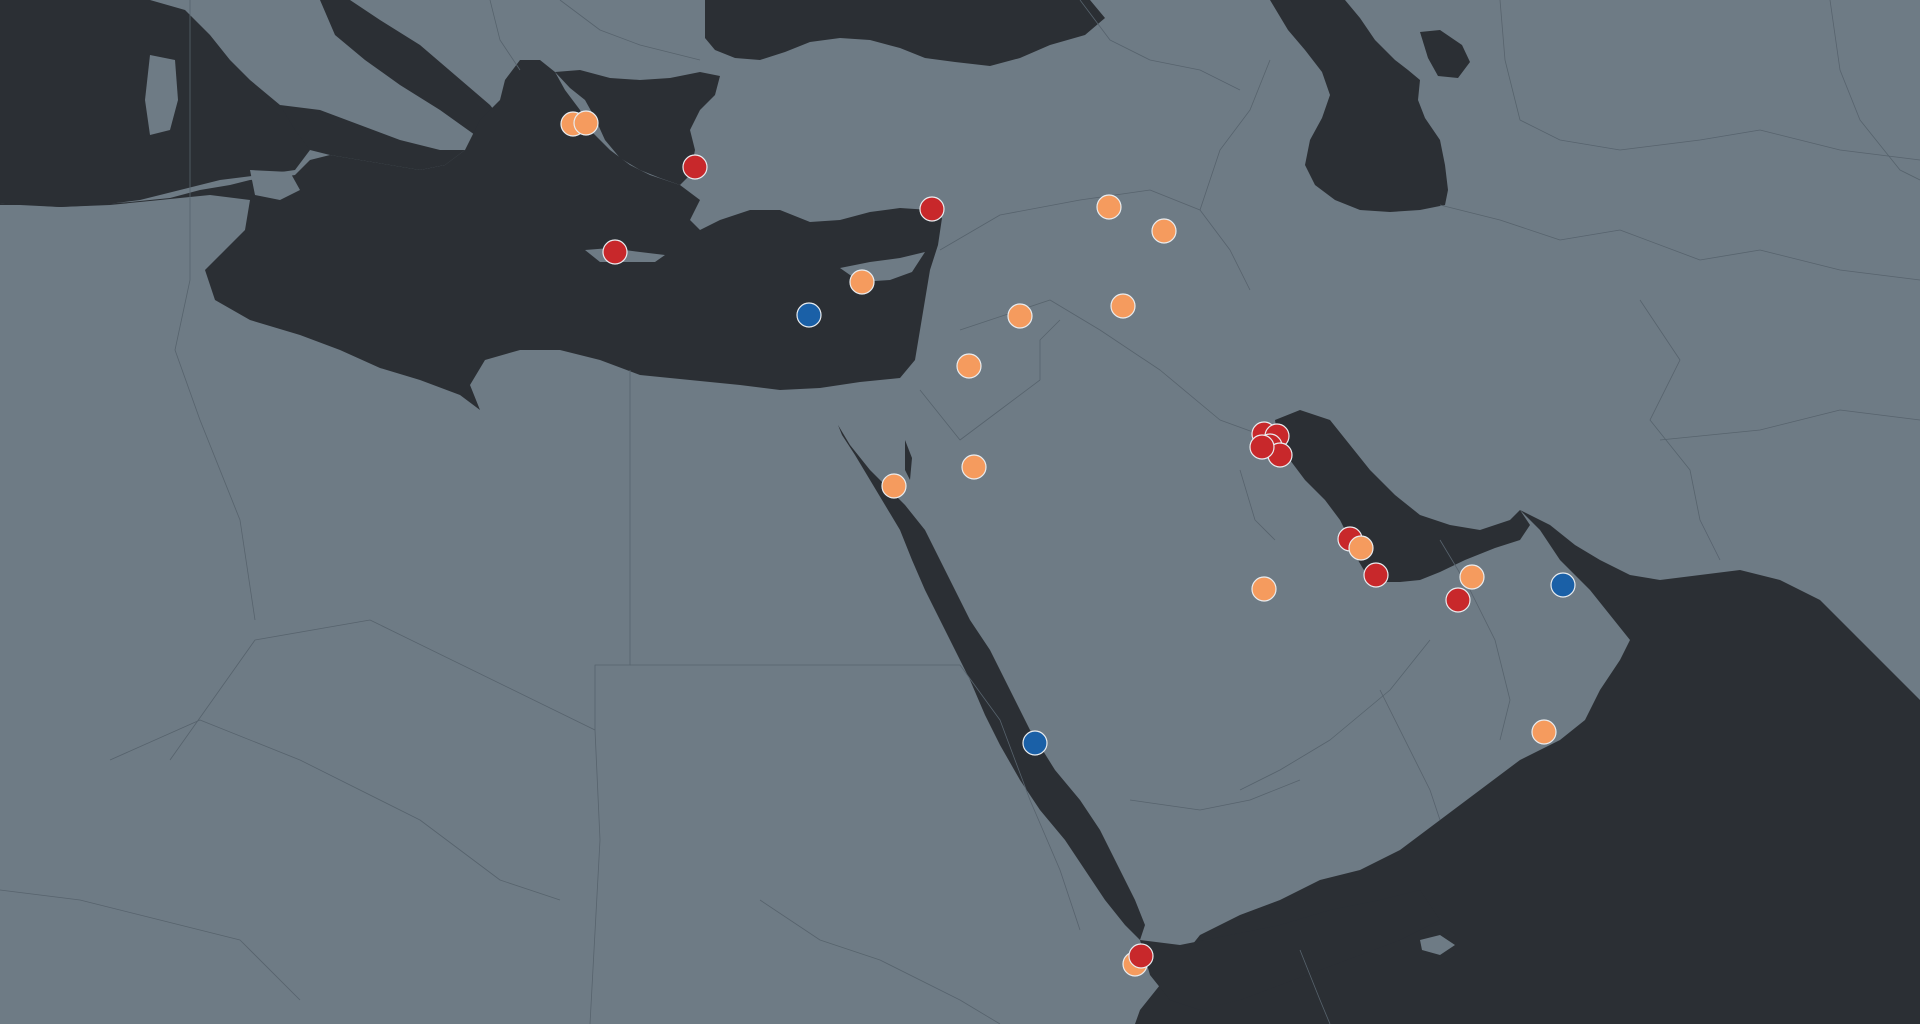 This screenshot has height=1024, width=1920. I want to click on sardinia, so click(161, 95).